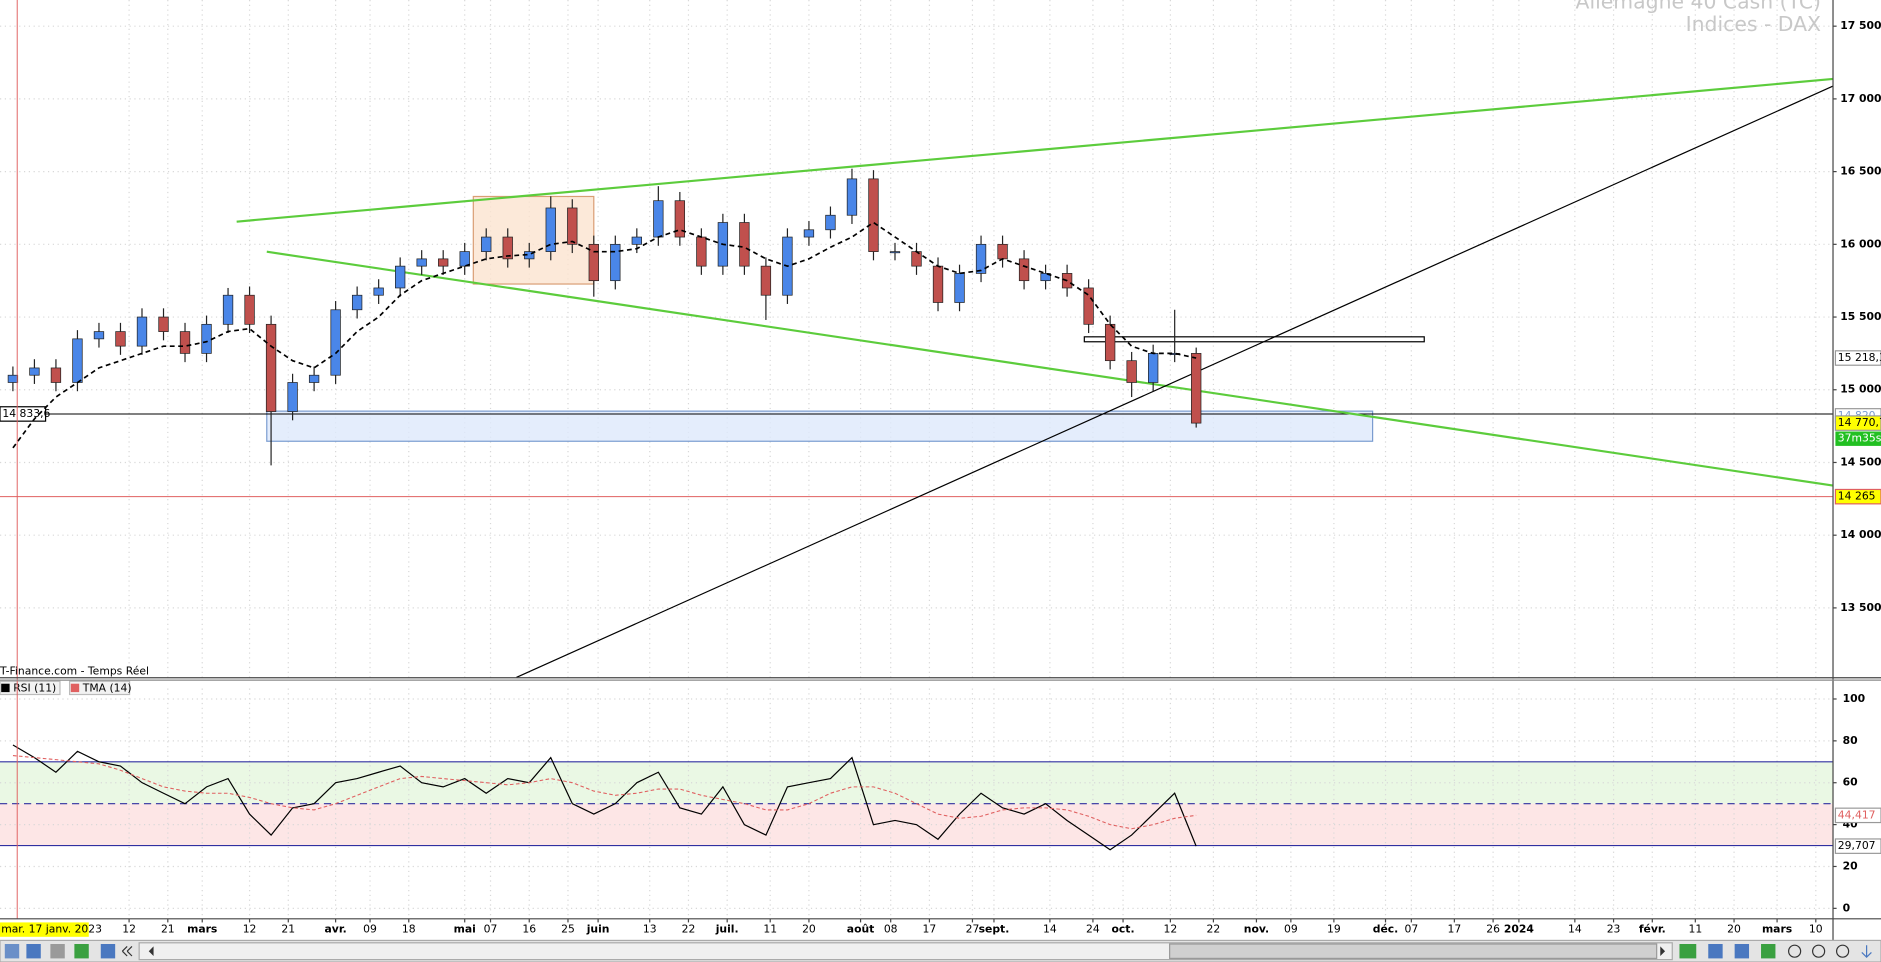  What do you see at coordinates (529, 929) in the screenshot?
I see `x-tick-label: 16` at bounding box center [529, 929].